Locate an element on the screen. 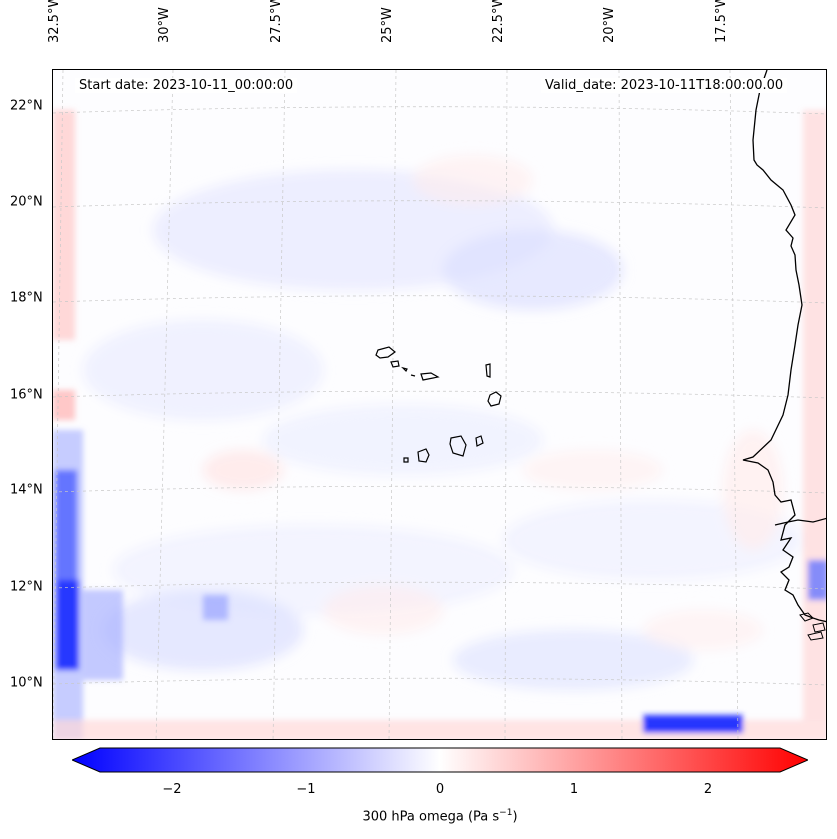 This screenshot has width=837, height=839. lon-label-32-5w: 32.5°W is located at coordinates (54, 21).